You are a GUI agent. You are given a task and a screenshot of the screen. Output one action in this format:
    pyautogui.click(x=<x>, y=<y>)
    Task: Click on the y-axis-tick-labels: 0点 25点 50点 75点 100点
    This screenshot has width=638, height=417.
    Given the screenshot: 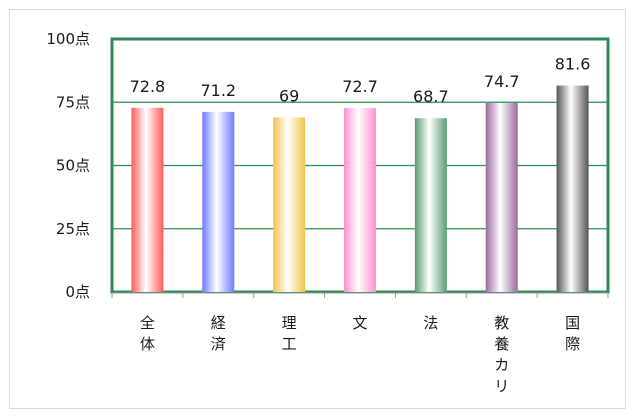 What is the action you would take?
    pyautogui.click(x=68, y=165)
    